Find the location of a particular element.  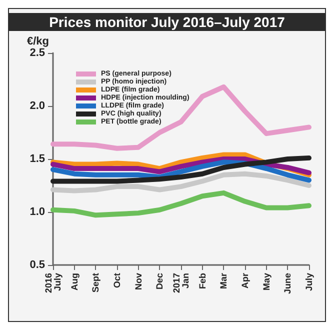

x-tick-label: Apr is located at coordinates (245, 280).